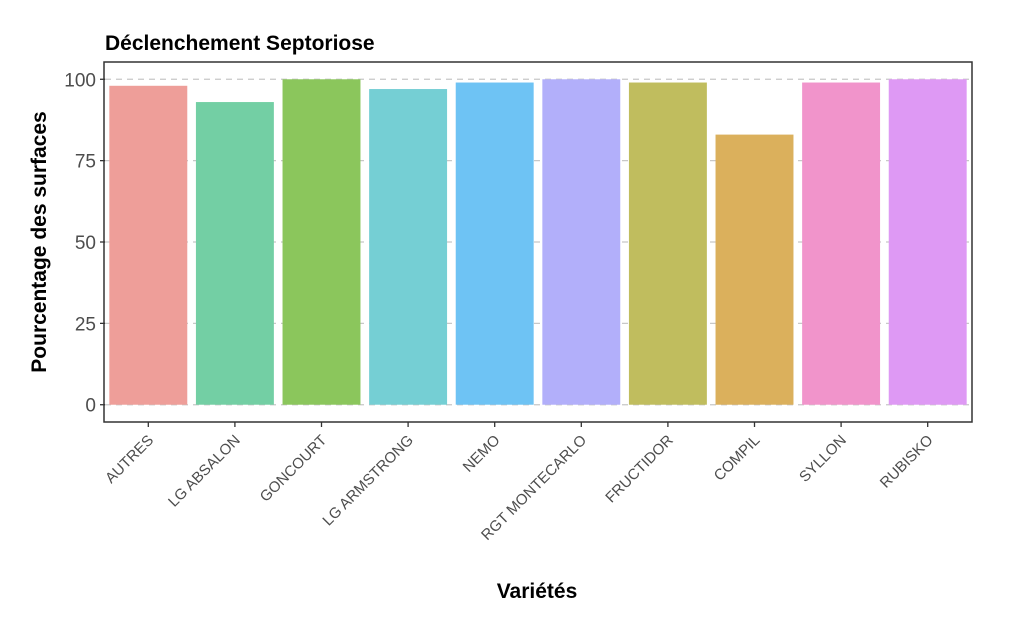 This screenshot has width=1024, height=633. I want to click on x-tick-label: GONCOURT, so click(294, 469).